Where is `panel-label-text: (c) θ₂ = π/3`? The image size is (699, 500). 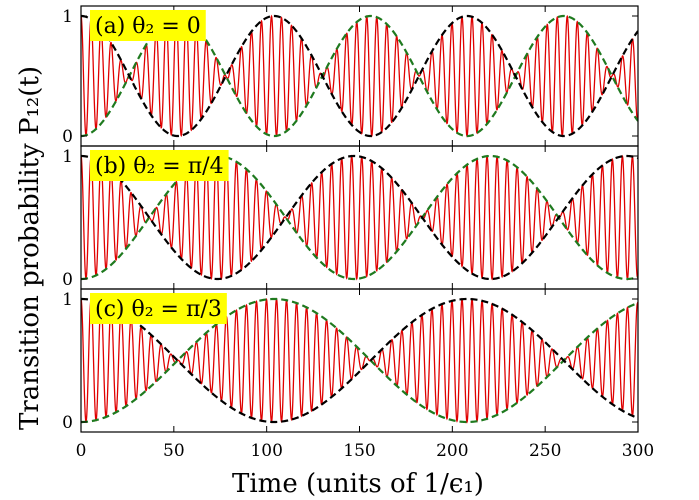 panel-label-text: (c) θ₂ = π/3 is located at coordinates (158, 309).